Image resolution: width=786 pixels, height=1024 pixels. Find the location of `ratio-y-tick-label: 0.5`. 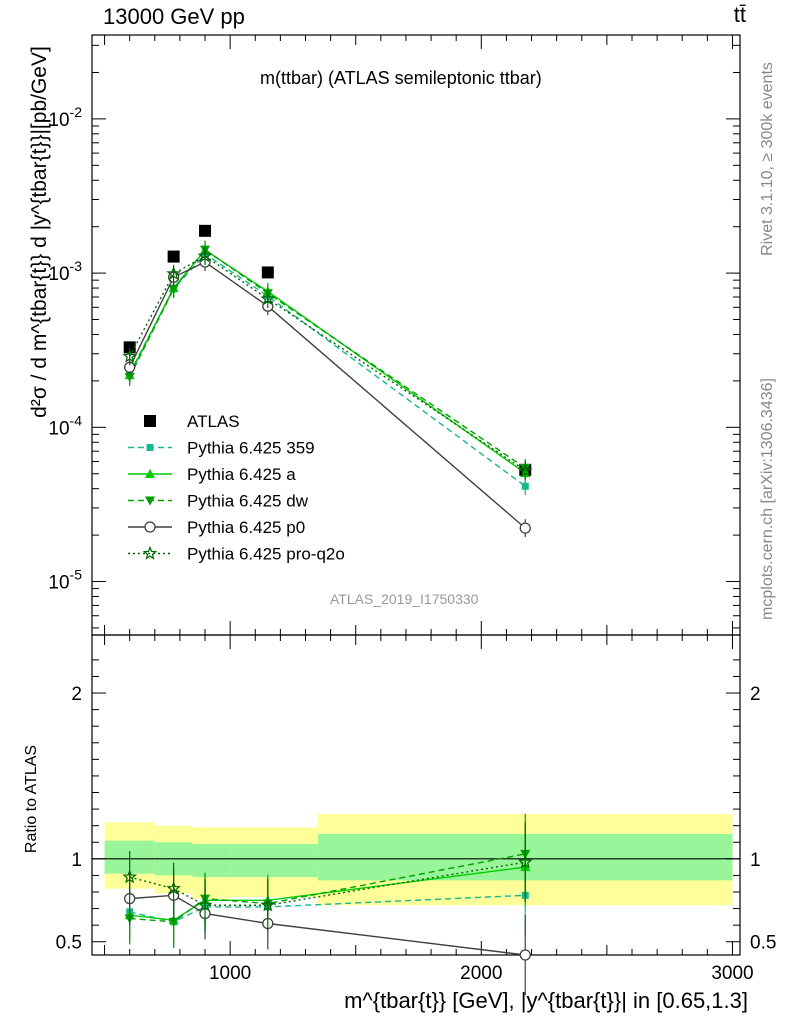

ratio-y-tick-label: 0.5 is located at coordinates (69, 943).